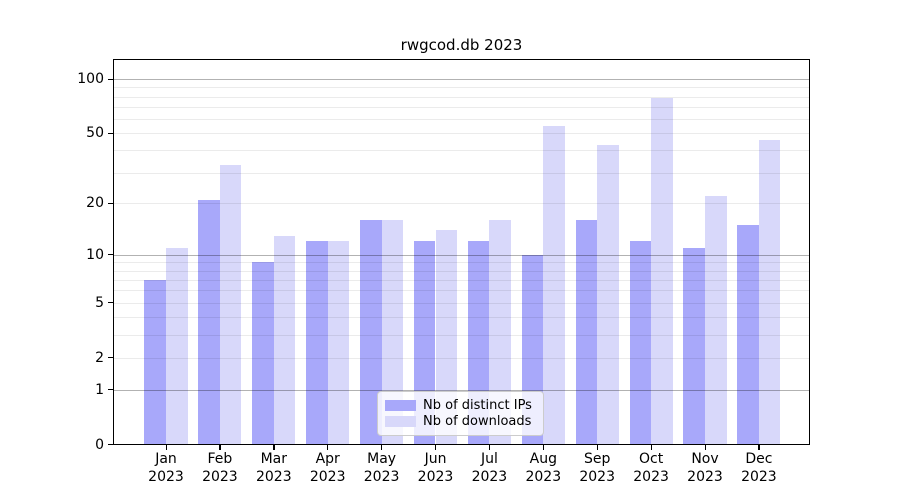 The width and height of the screenshot is (900, 500). What do you see at coordinates (586, 332) in the screenshot?
I see `bar-ips-sep` at bounding box center [586, 332].